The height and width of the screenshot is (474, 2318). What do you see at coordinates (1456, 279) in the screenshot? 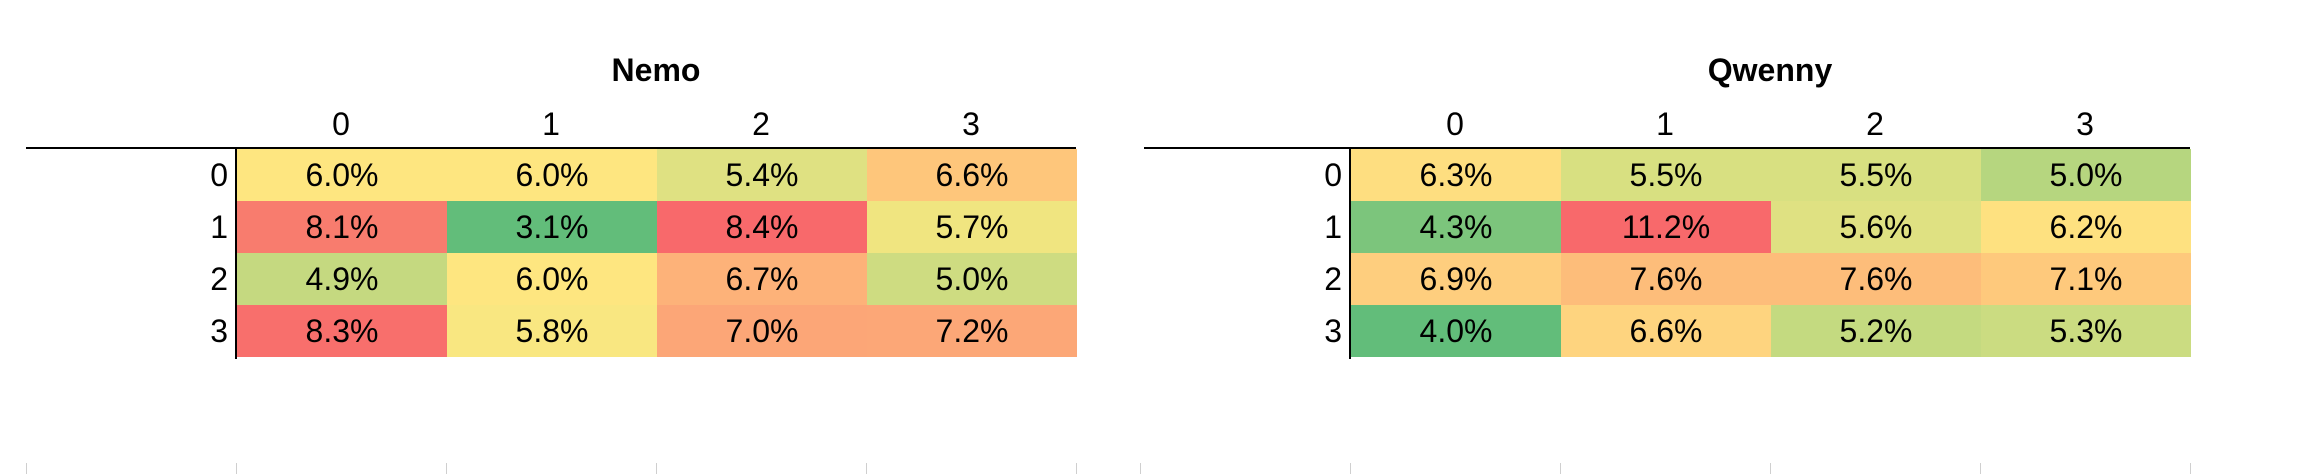
I see `table-cell: 6.9%` at bounding box center [1456, 279].